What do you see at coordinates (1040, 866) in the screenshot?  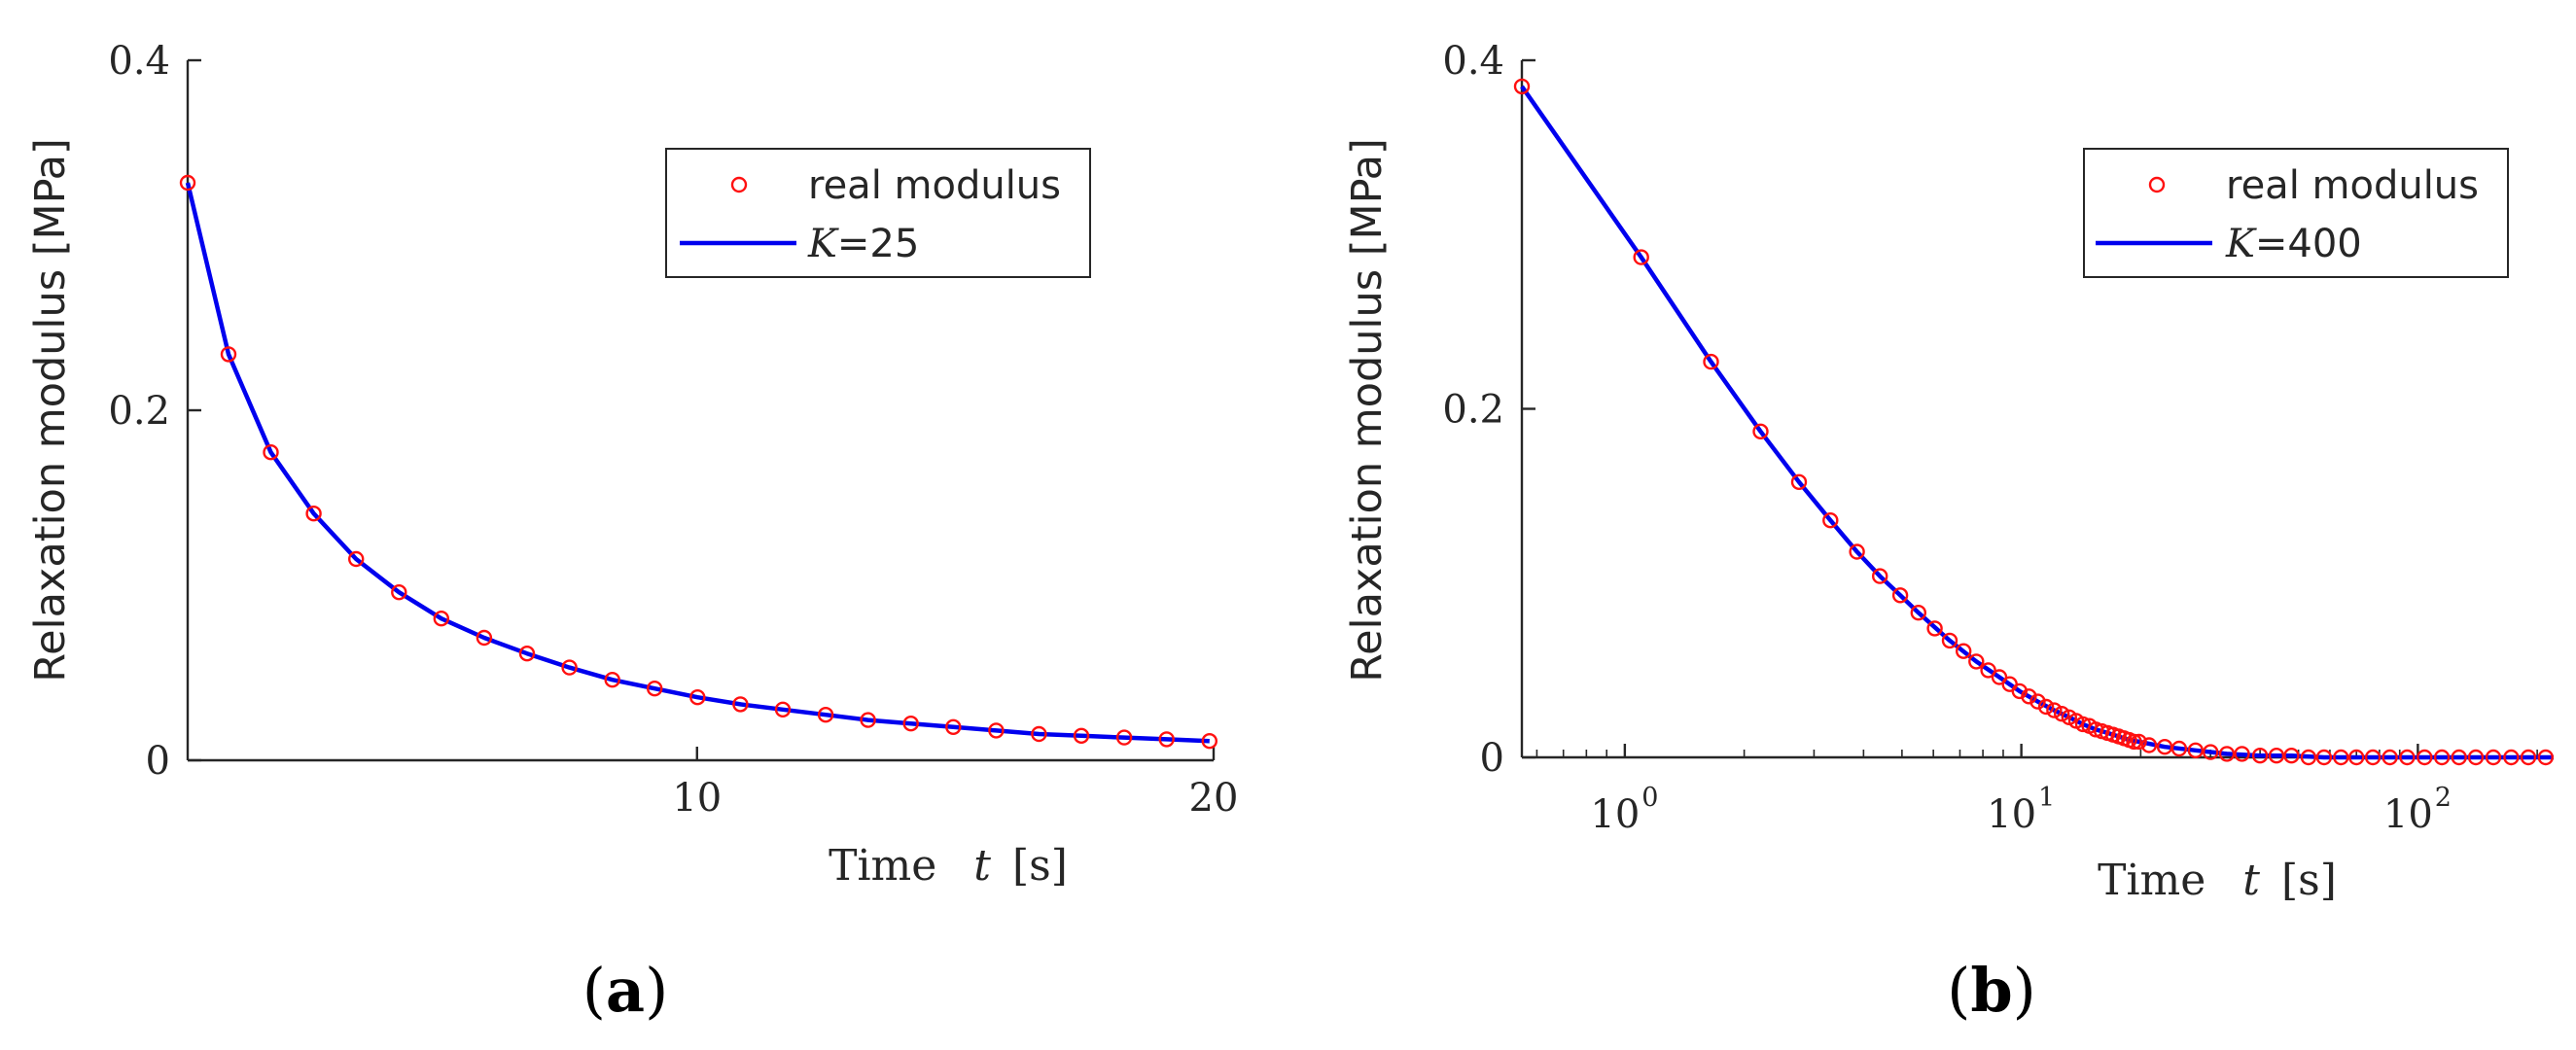 I see `panel-a-x-axis-label-unit: [s]` at bounding box center [1040, 866].